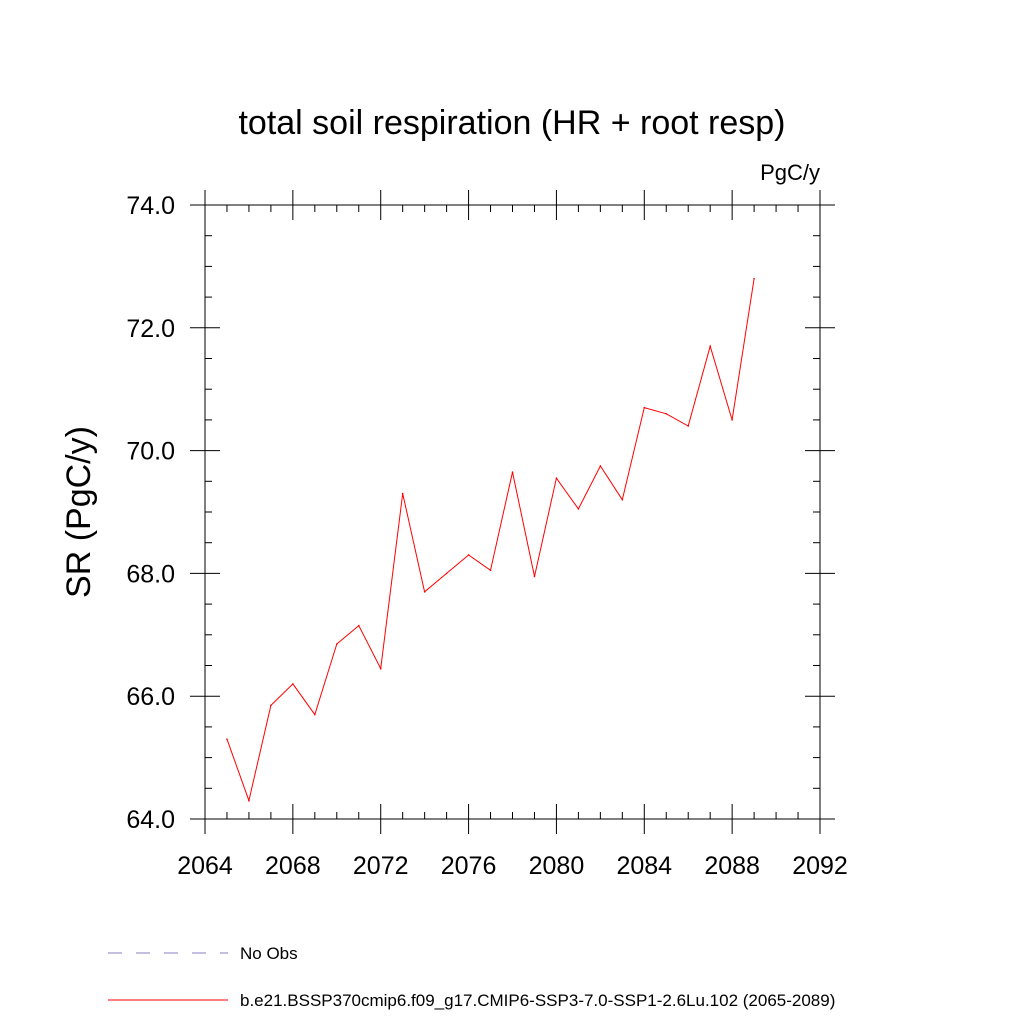 Image resolution: width=1024 pixels, height=1024 pixels. What do you see at coordinates (644, 866) in the screenshot?
I see `x-tick-label: 2084` at bounding box center [644, 866].